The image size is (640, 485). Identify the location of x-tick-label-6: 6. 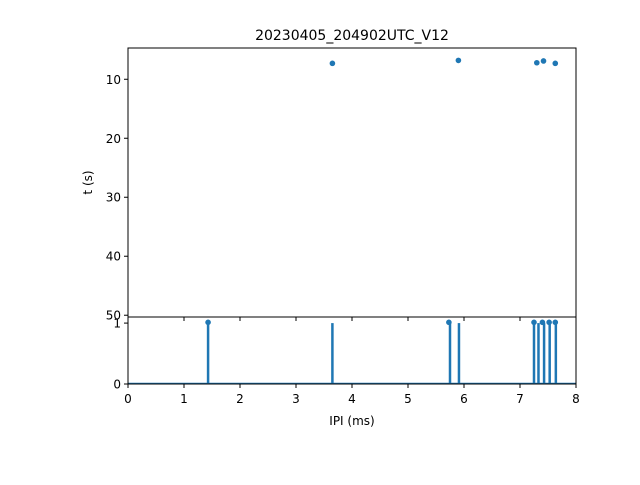
(464, 399).